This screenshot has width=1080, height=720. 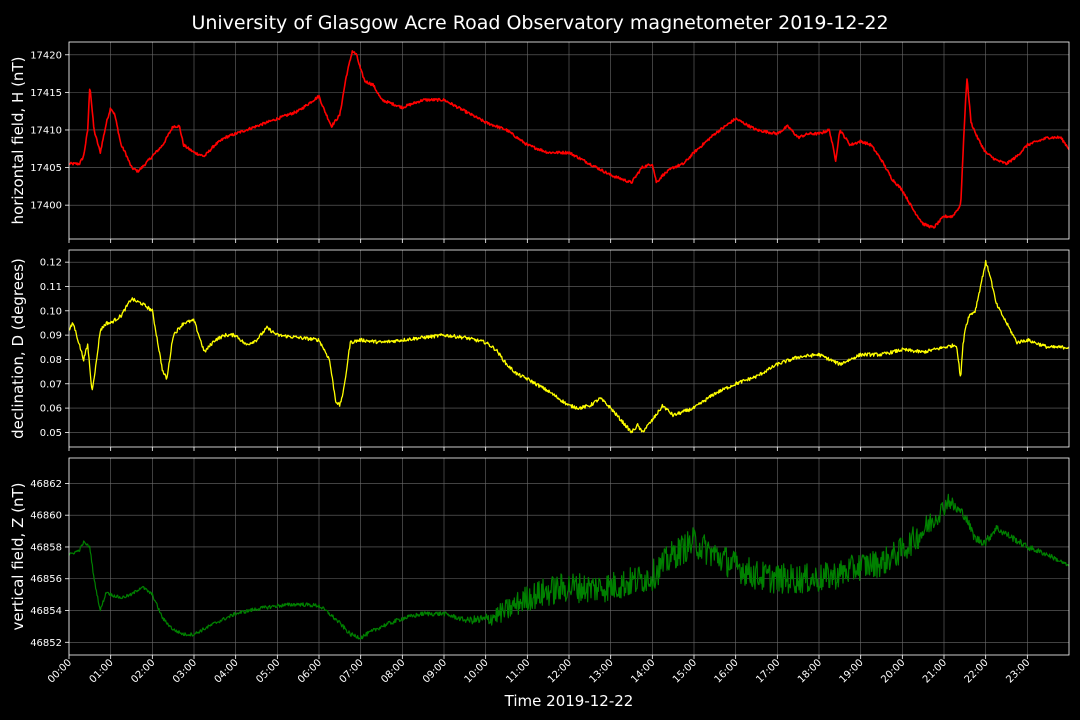 What do you see at coordinates (518, 671) in the screenshot?
I see `x-tick-label: 11:00` at bounding box center [518, 671].